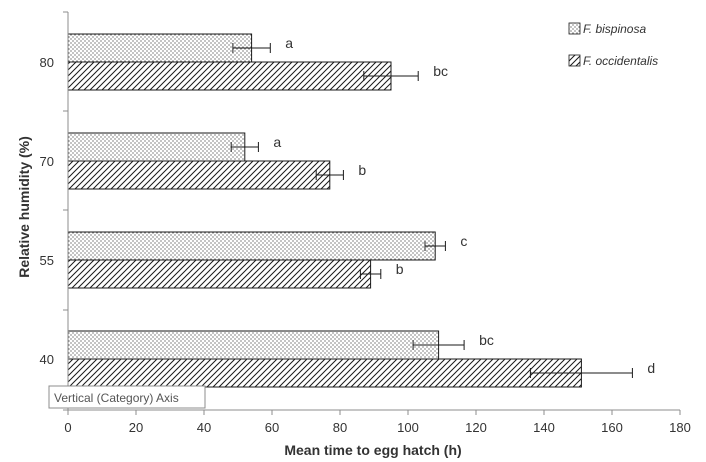 The width and height of the screenshot is (706, 462). Describe the element at coordinates (651, 368) in the screenshot. I see `bar-annotation: d` at that location.